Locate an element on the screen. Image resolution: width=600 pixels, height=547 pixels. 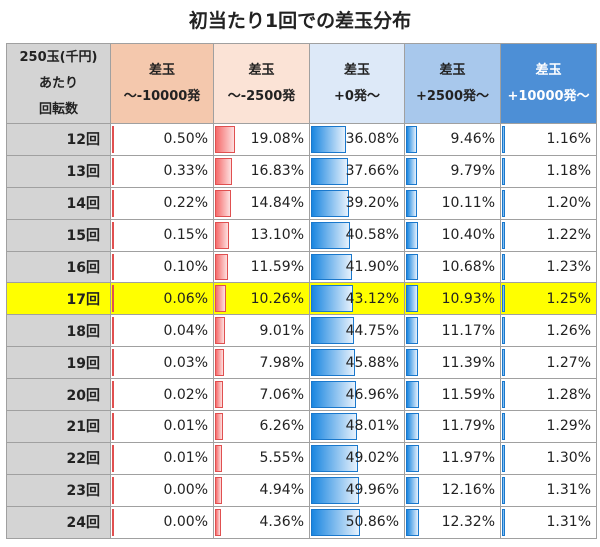
value-text: 1.31% is located at coordinates (568, 490).